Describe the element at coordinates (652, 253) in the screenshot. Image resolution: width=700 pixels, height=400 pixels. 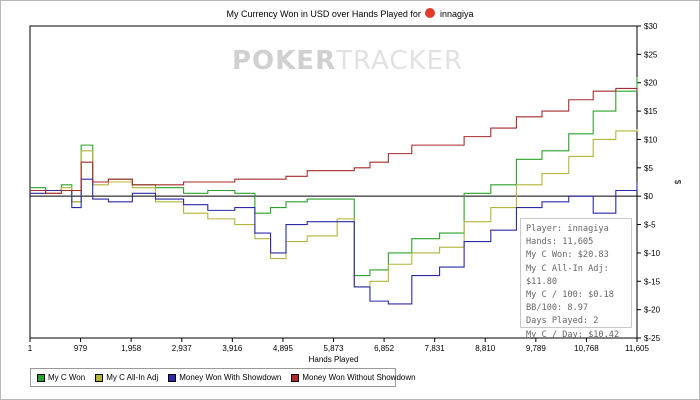
I see `y-tick-label: $-10` at that location.